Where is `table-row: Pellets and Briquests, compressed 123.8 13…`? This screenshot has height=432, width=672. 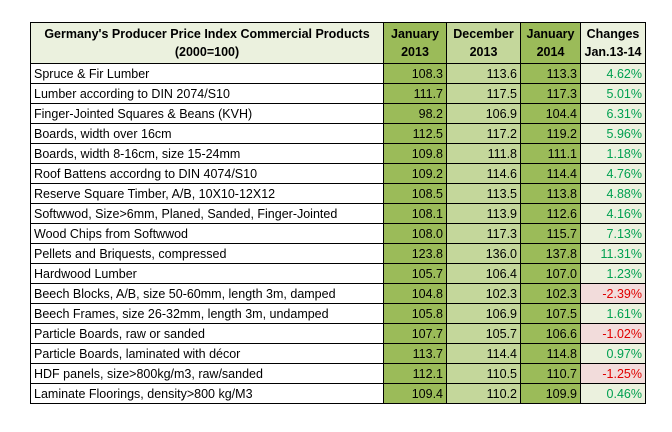 table-row: Pellets and Briquests, compressed 123.8 13… is located at coordinates (338, 253).